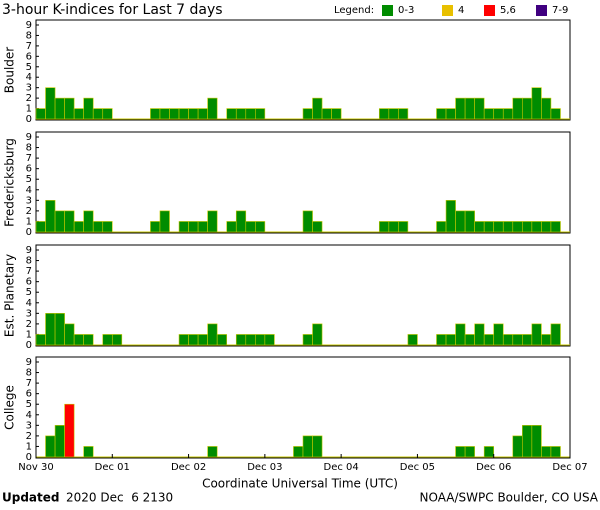 The height and width of the screenshot is (510, 600). I want to click on y-axis-label: College, so click(10, 407).